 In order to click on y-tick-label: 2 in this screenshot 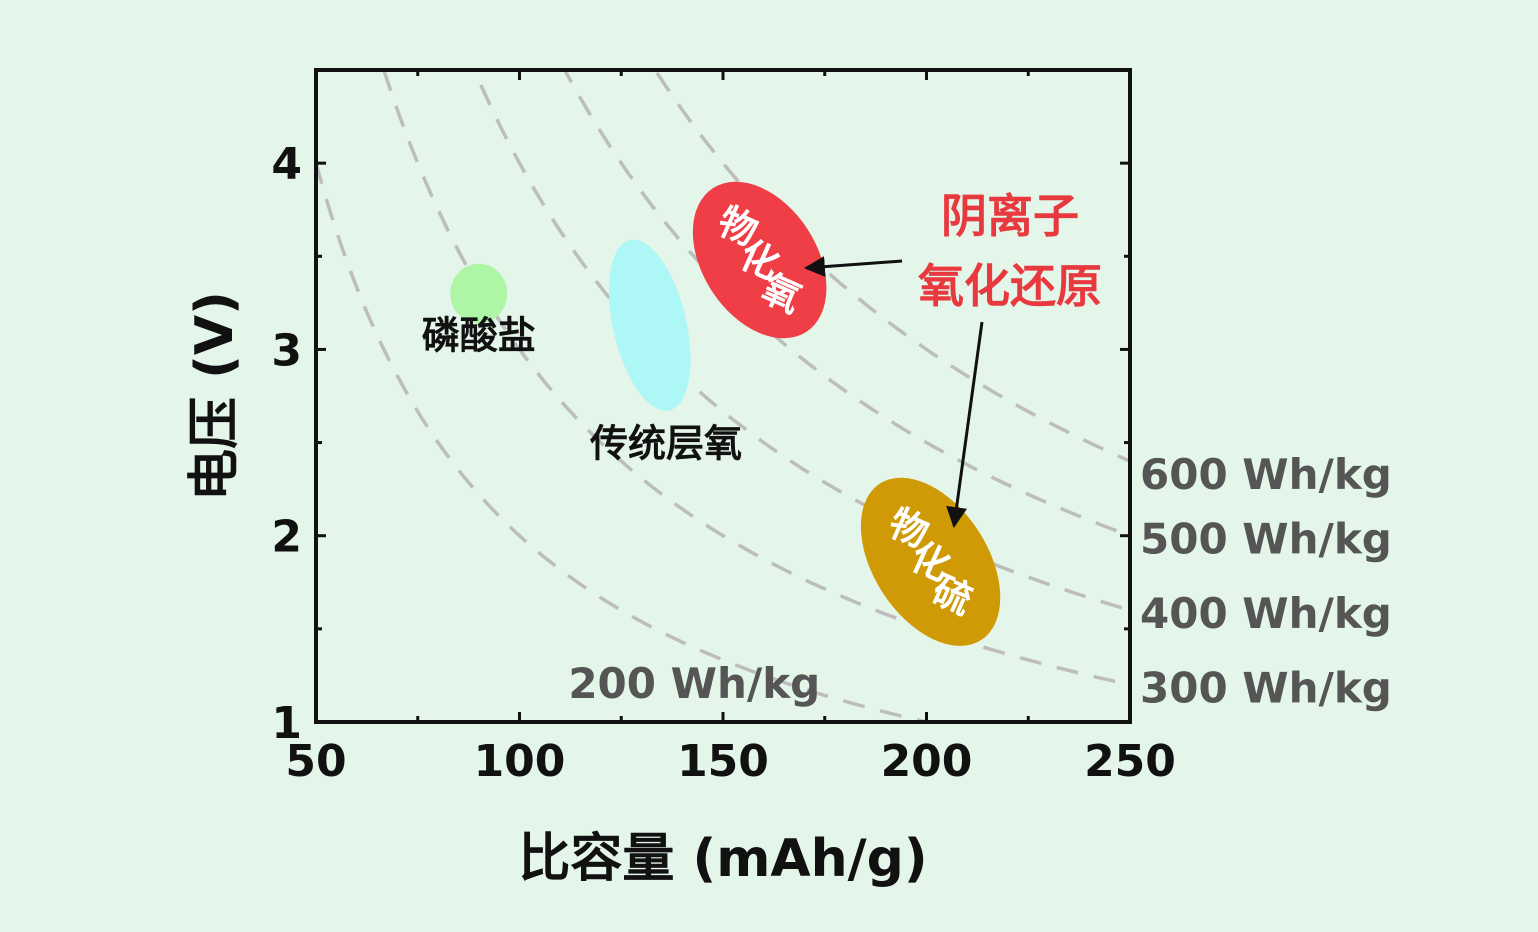, I will do `click(286, 537)`.